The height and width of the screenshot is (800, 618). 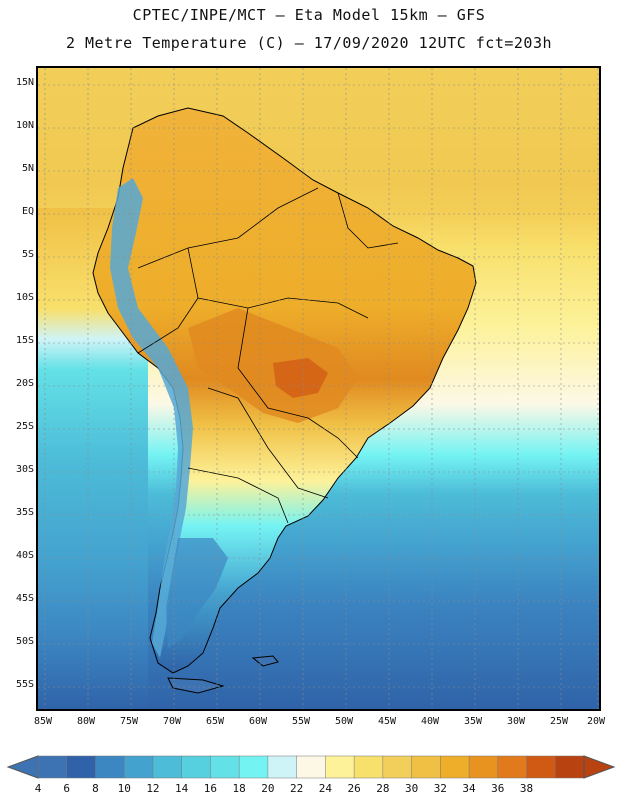 What do you see at coordinates (325, 788) in the screenshot?
I see `colorbar-level-label: 24` at bounding box center [325, 788].